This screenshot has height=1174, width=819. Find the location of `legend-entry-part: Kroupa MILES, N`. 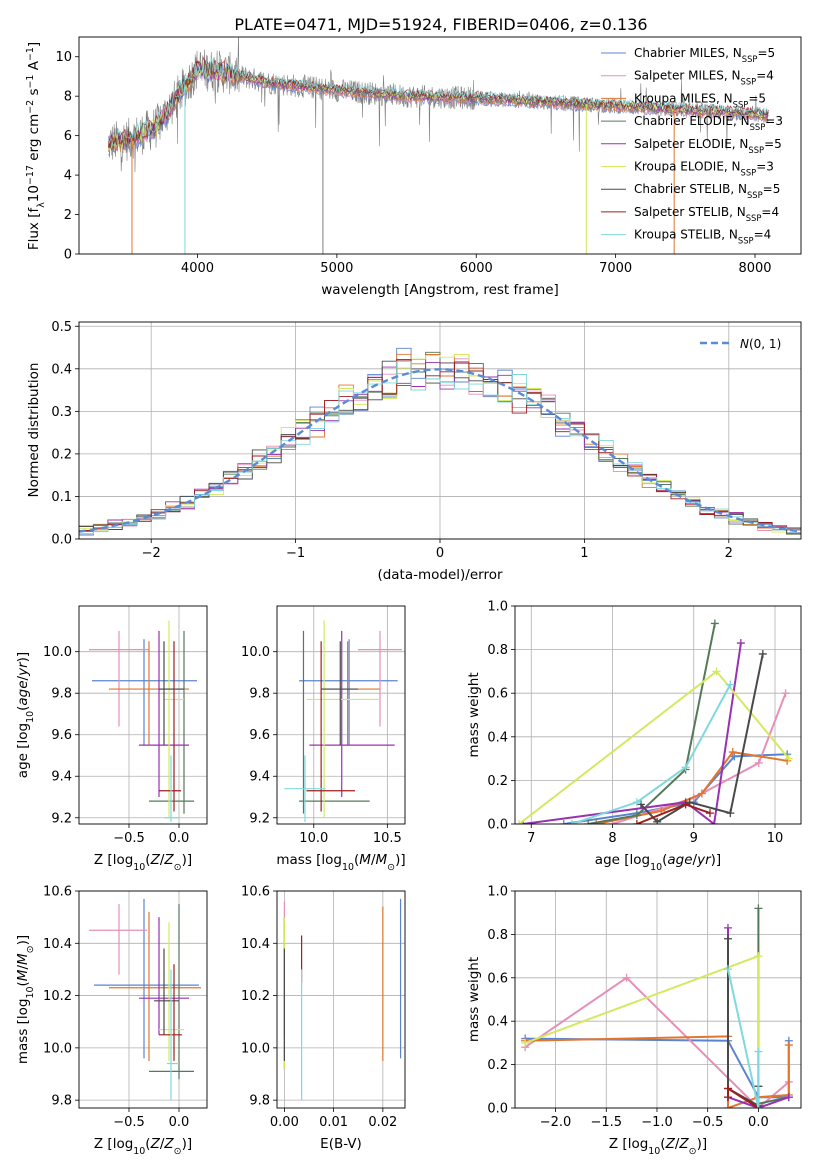

legend-entry-part: Kroupa MILES, N is located at coordinates (683, 98).